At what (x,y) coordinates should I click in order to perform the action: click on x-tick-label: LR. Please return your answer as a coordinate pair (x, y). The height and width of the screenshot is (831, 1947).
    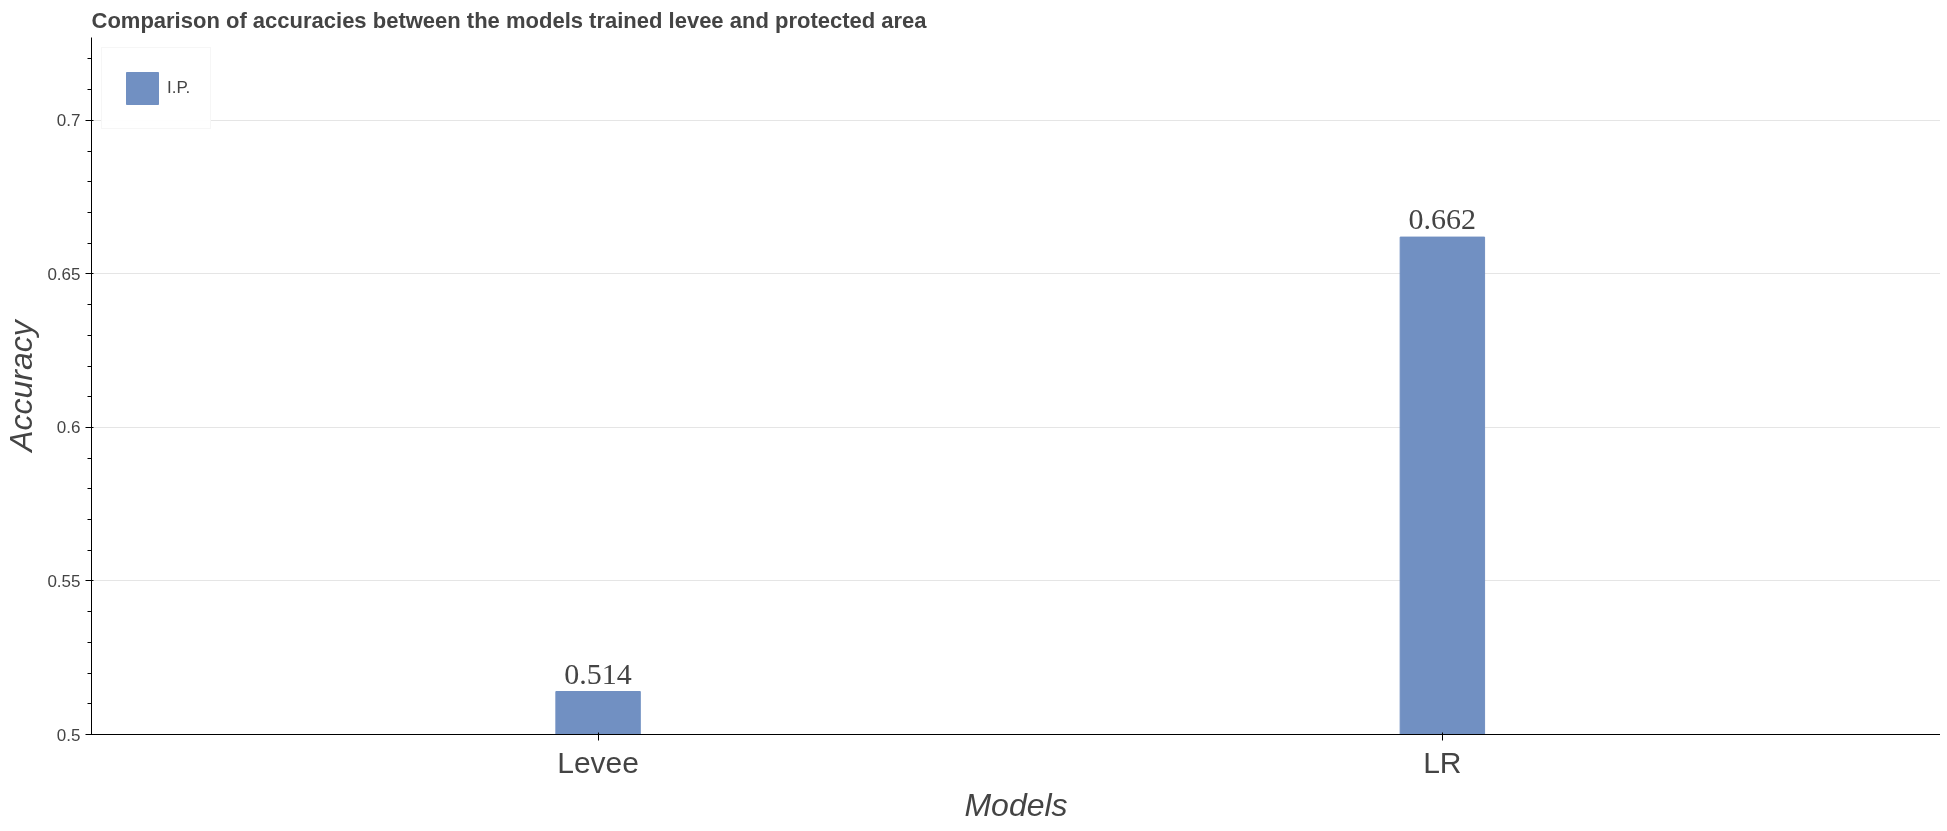
    Looking at the image, I should click on (1442, 762).